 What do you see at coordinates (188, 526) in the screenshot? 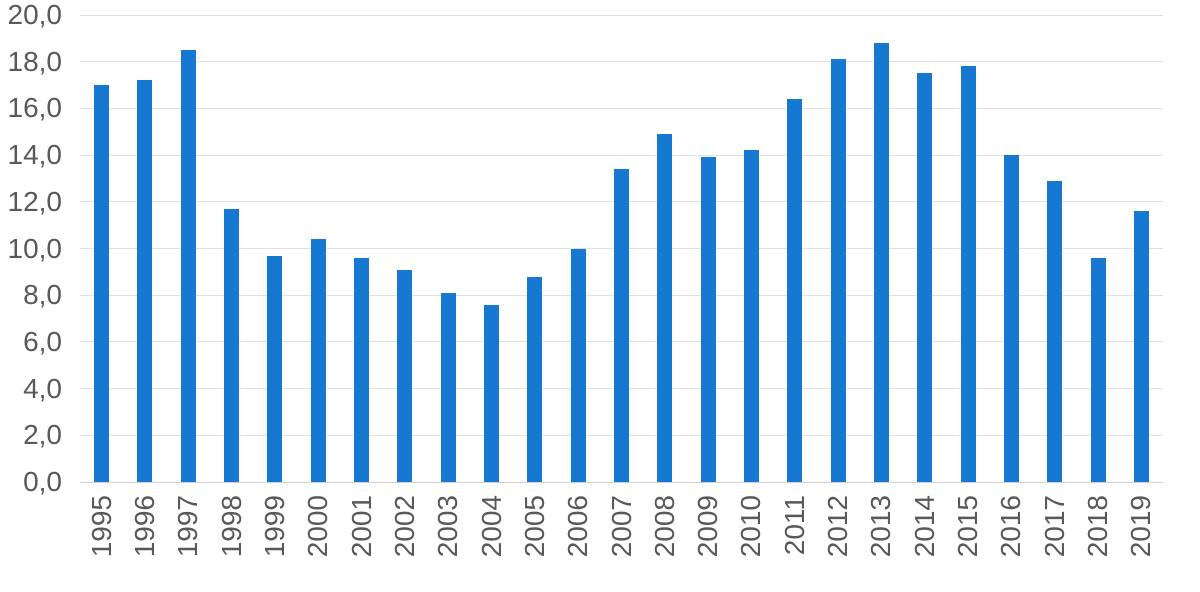
I see `x-tick-label: 1997` at bounding box center [188, 526].